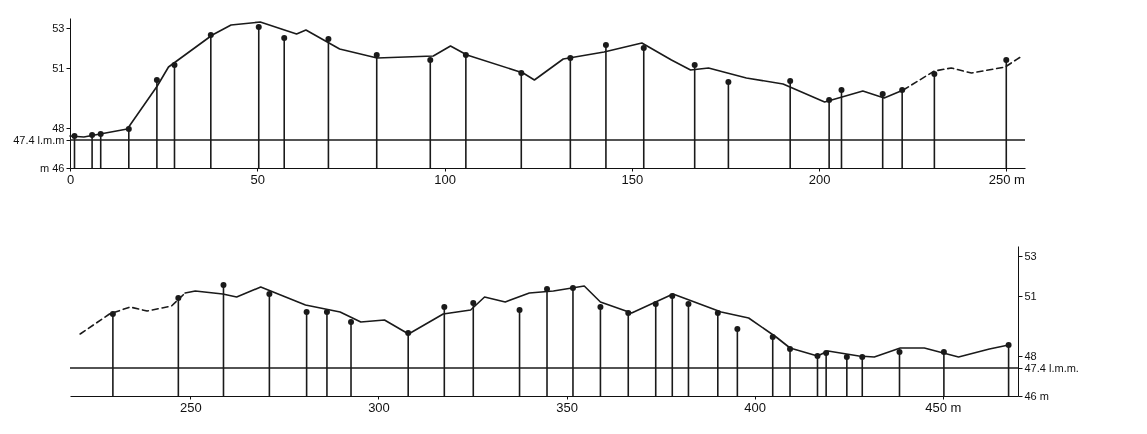 Image resolution: width=1147 pixels, height=434 pixels. Describe the element at coordinates (1006, 179) in the screenshot. I see `x-tick-label: 250 m` at that location.